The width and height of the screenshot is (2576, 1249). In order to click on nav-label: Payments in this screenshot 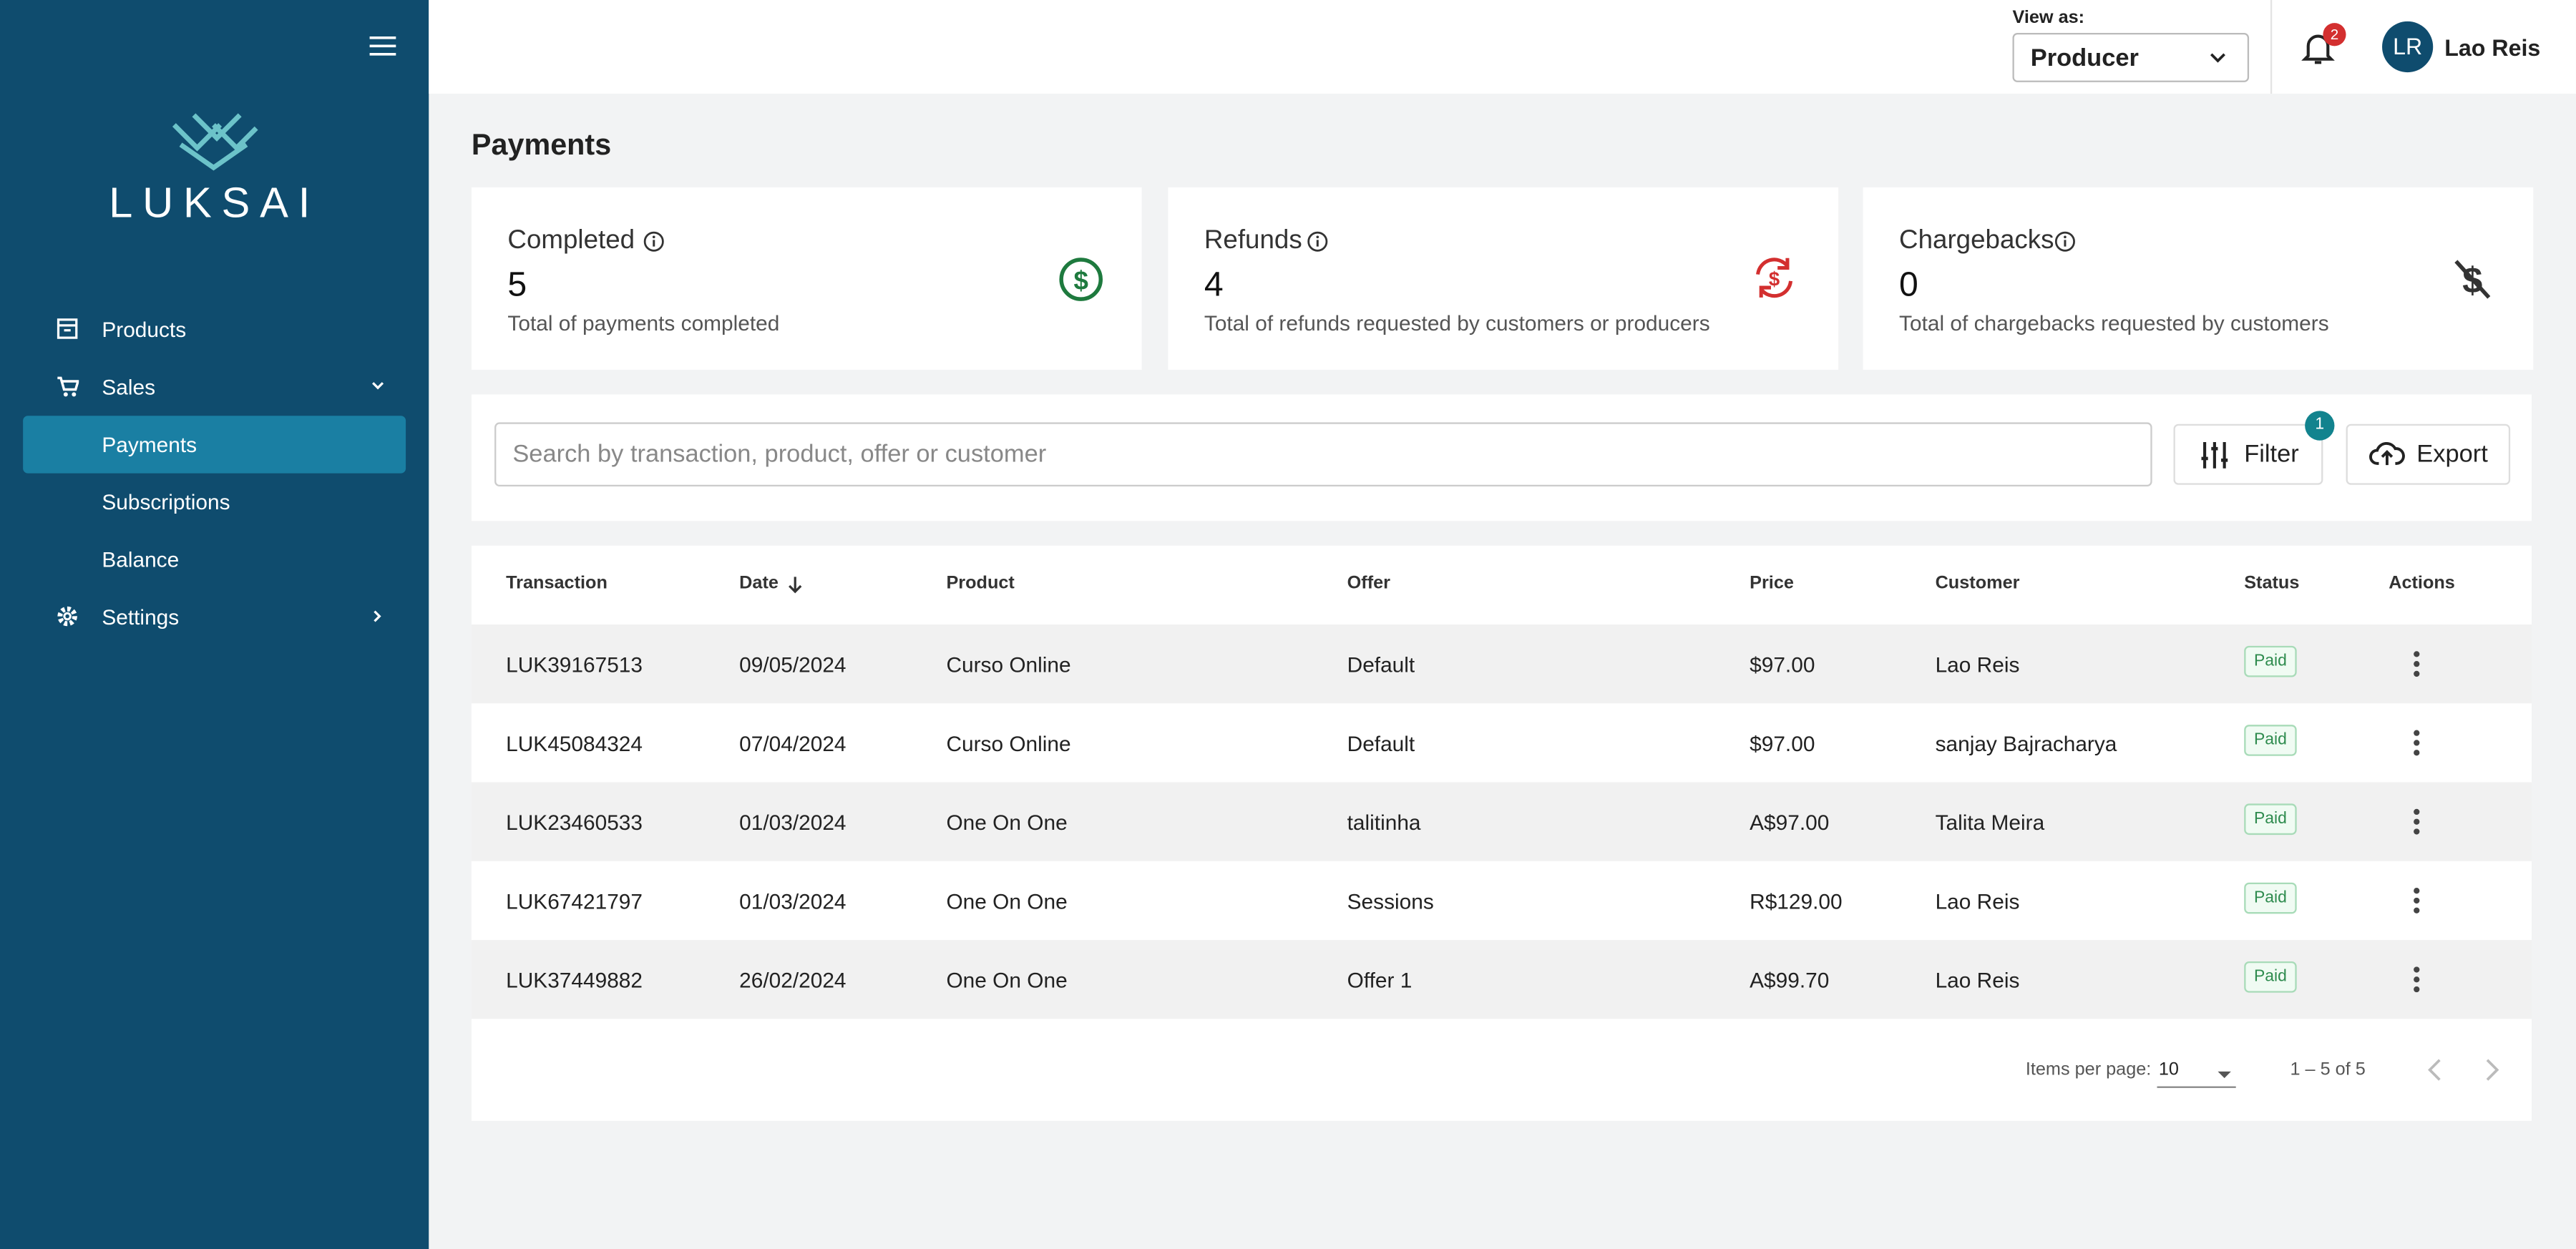, I will do `click(149, 444)`.